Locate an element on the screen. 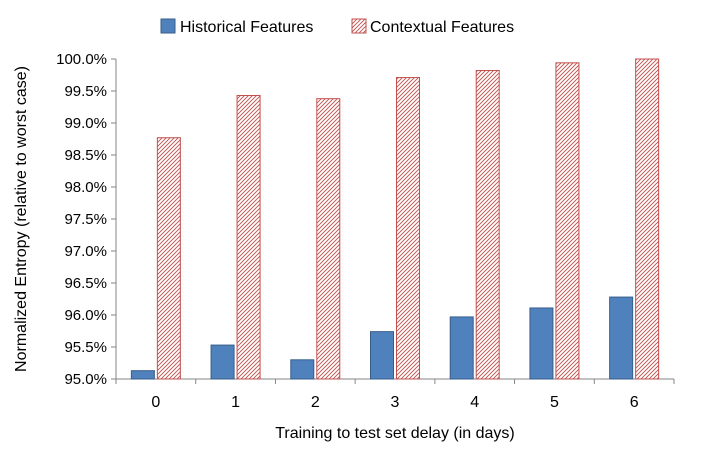 Image resolution: width=701 pixels, height=456 pixels. y-tick-label: 97.5% is located at coordinates (85, 219).